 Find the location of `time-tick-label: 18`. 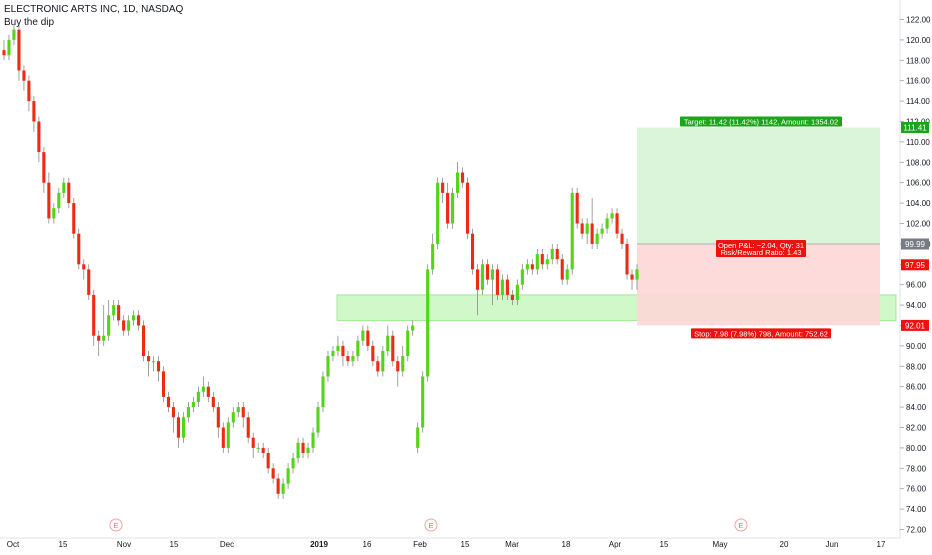

time-tick-label: 18 is located at coordinates (566, 544).